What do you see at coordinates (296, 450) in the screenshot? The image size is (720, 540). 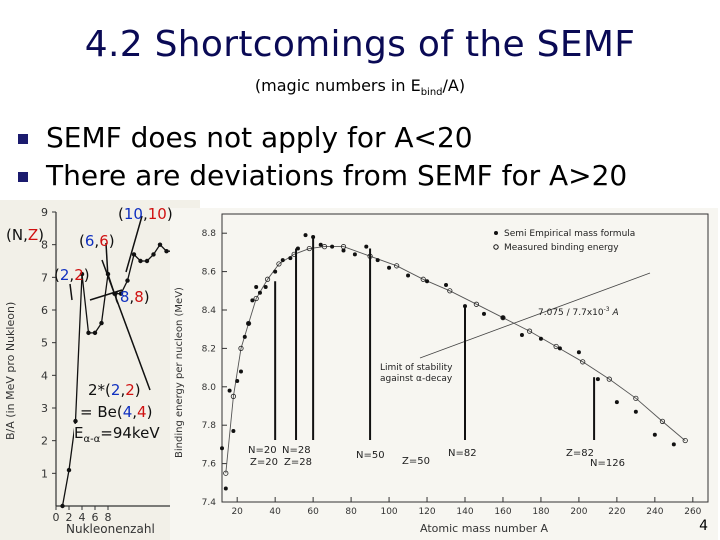 I see `magic-label: N=28` at bounding box center [296, 450].